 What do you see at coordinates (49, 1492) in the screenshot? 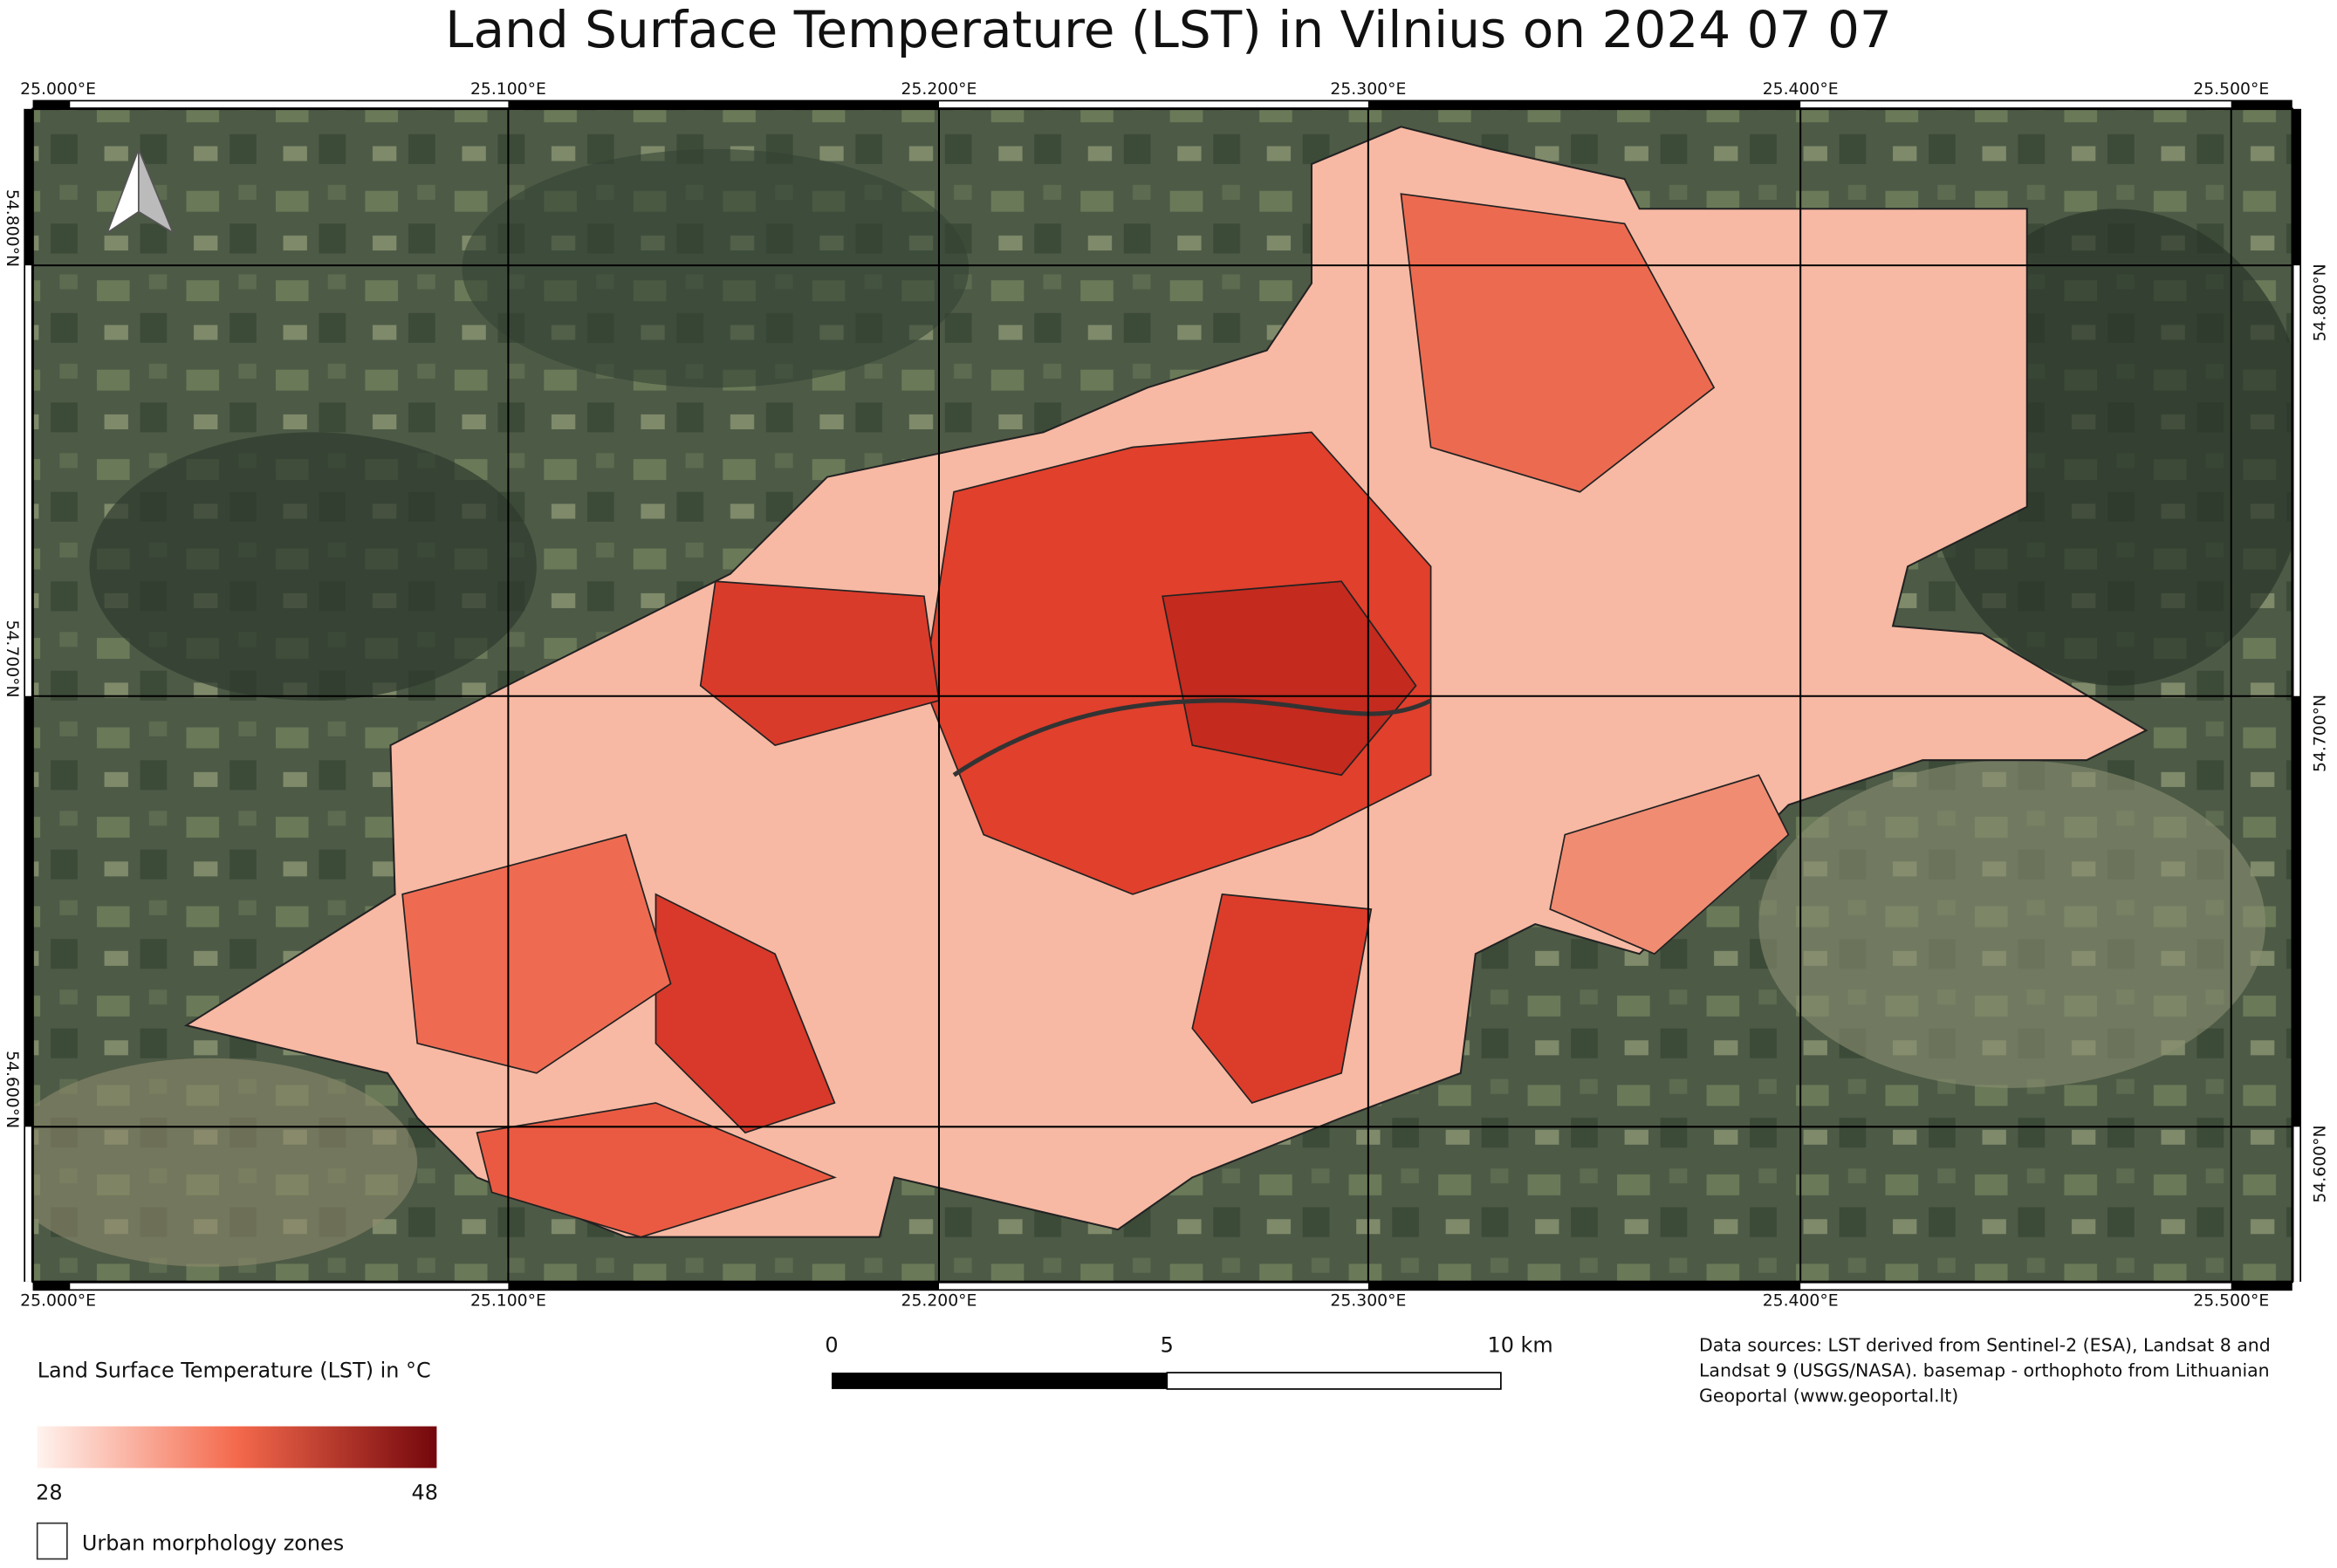
I see `ramp-min: 28` at bounding box center [49, 1492].